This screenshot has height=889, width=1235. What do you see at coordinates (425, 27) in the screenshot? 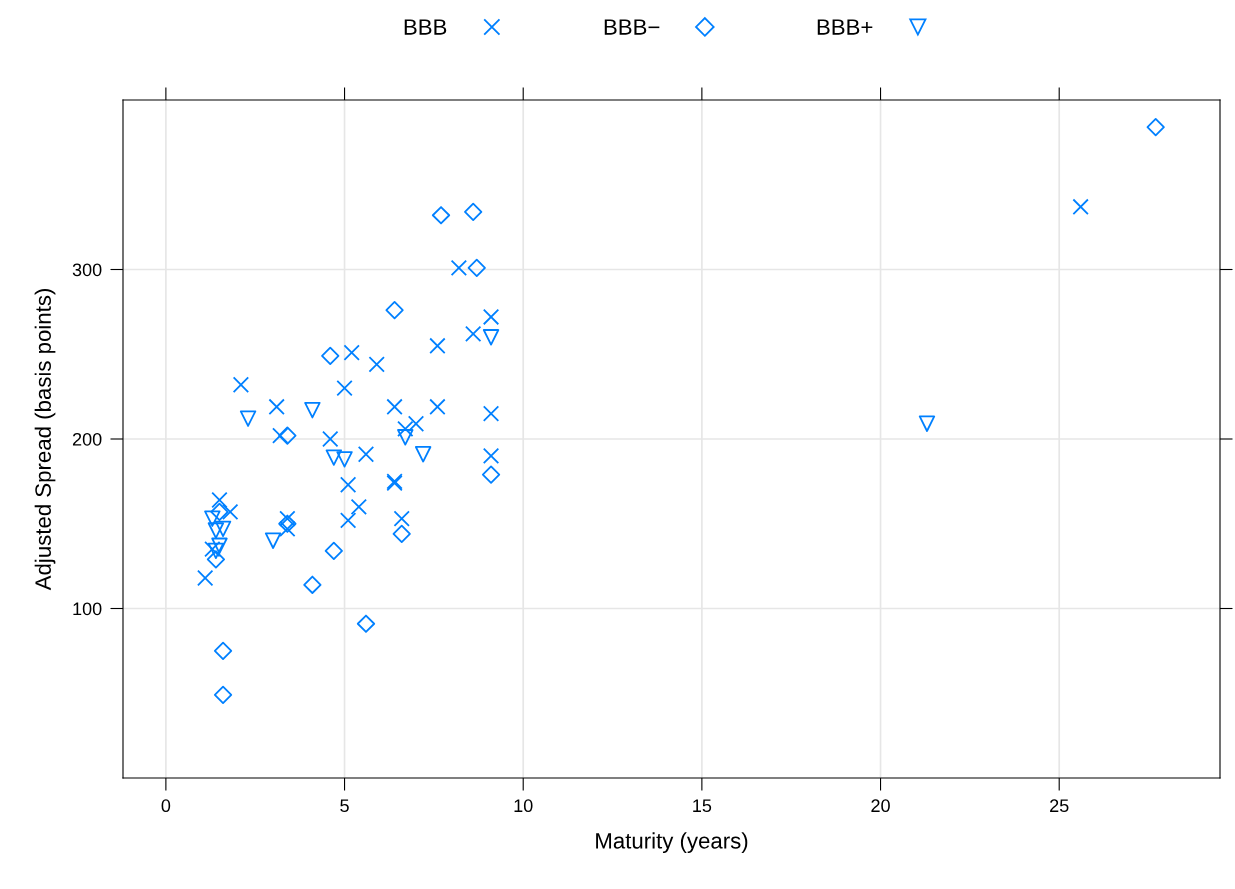
I see `legend-label: BBB` at bounding box center [425, 27].